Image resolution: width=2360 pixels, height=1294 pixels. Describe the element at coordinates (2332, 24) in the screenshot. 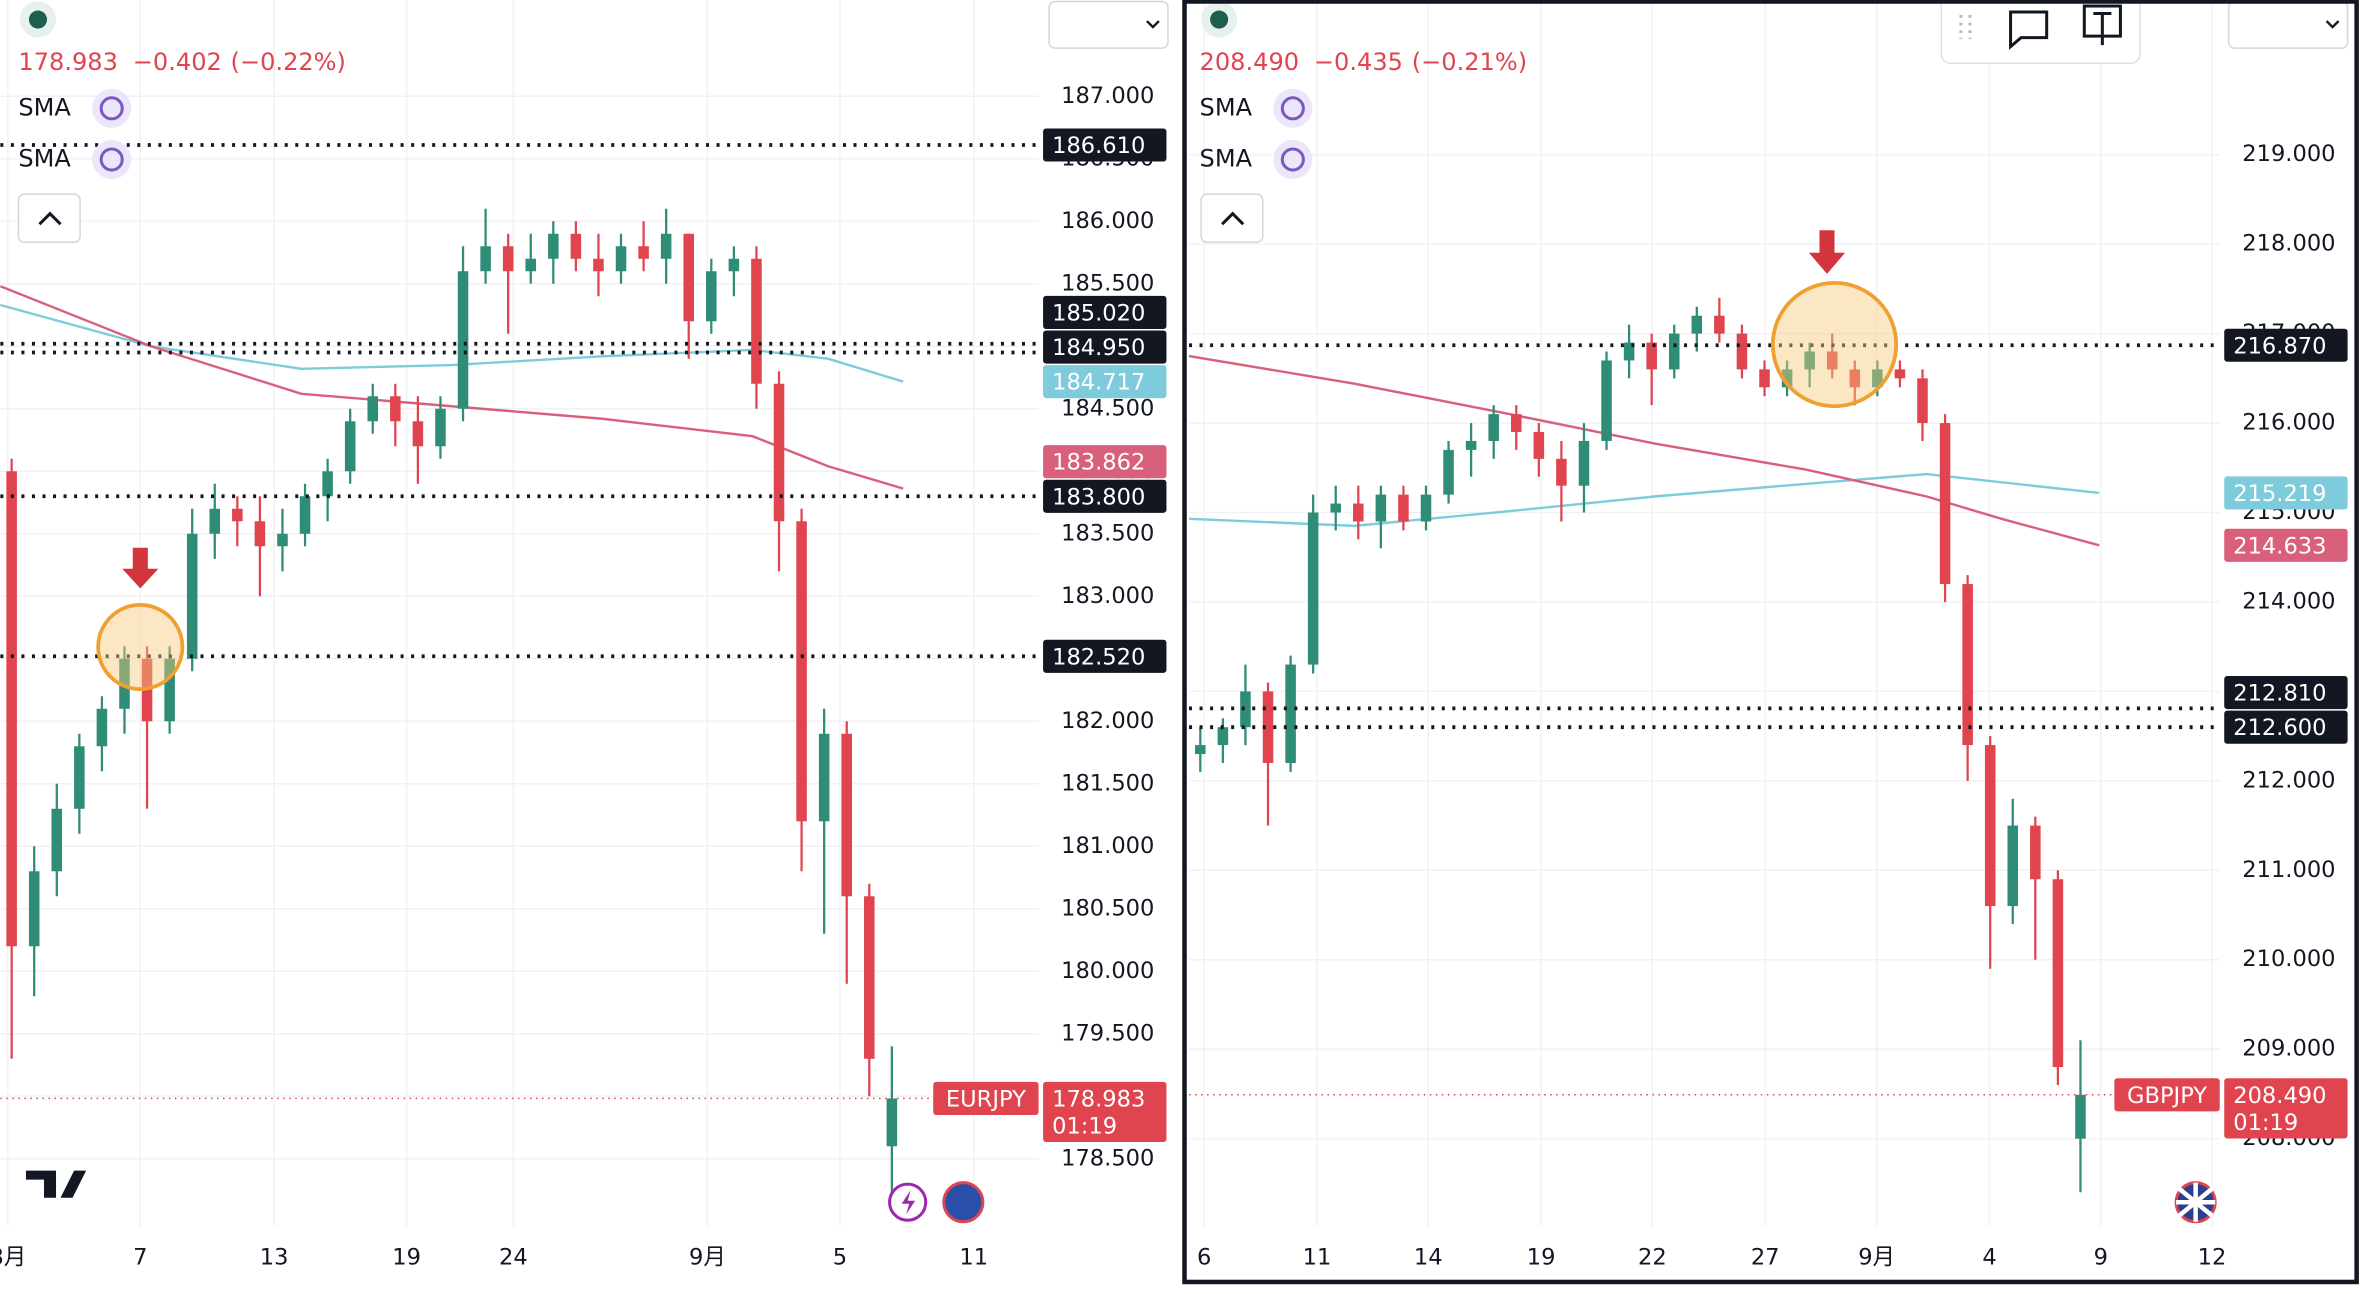

I see `select-caret` at that location.